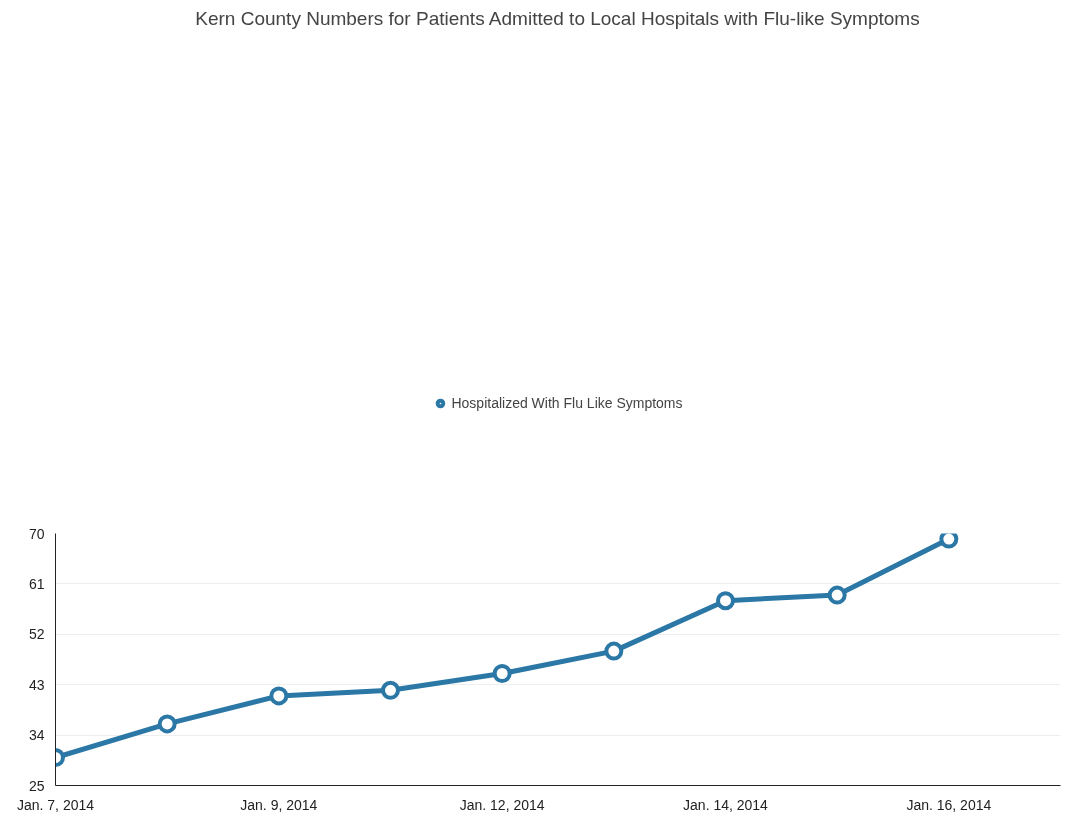 This screenshot has width=1092, height=829. Describe the element at coordinates (36, 634) in the screenshot. I see `y-tick-label: 52` at that location.